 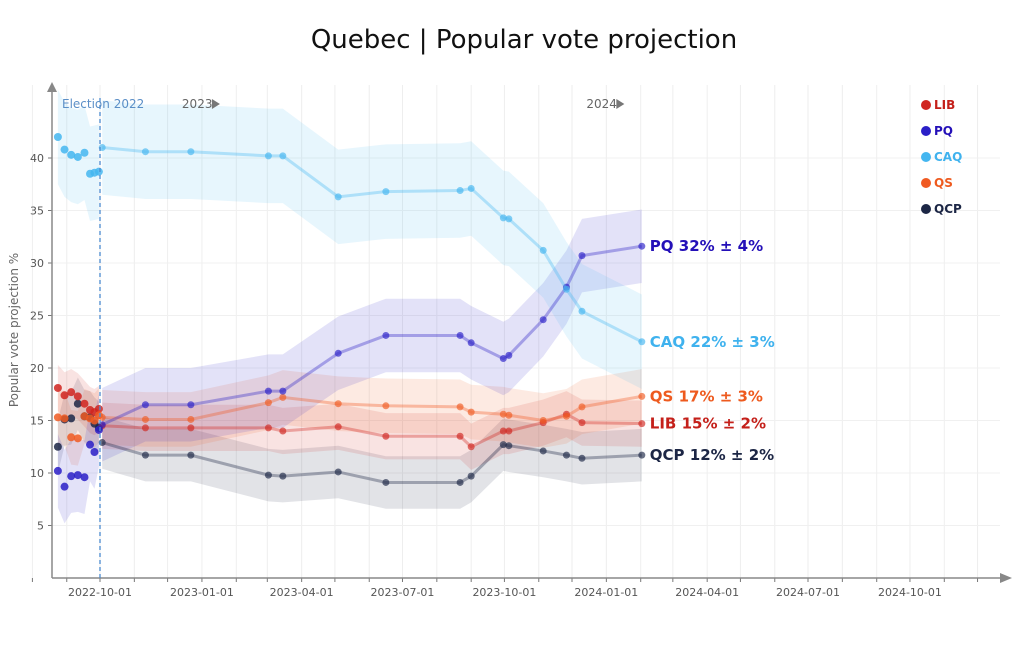 What do you see at coordinates (948, 157) in the screenshot?
I see `legend-label-caq: CAQ` at bounding box center [948, 157].